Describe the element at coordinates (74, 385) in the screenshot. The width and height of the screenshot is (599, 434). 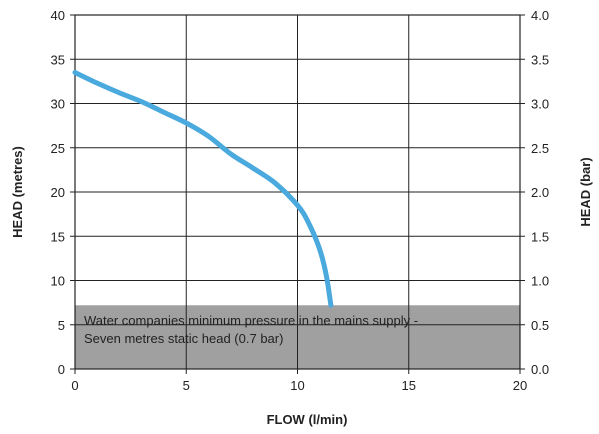
I see `x-tick-label: 0` at that location.